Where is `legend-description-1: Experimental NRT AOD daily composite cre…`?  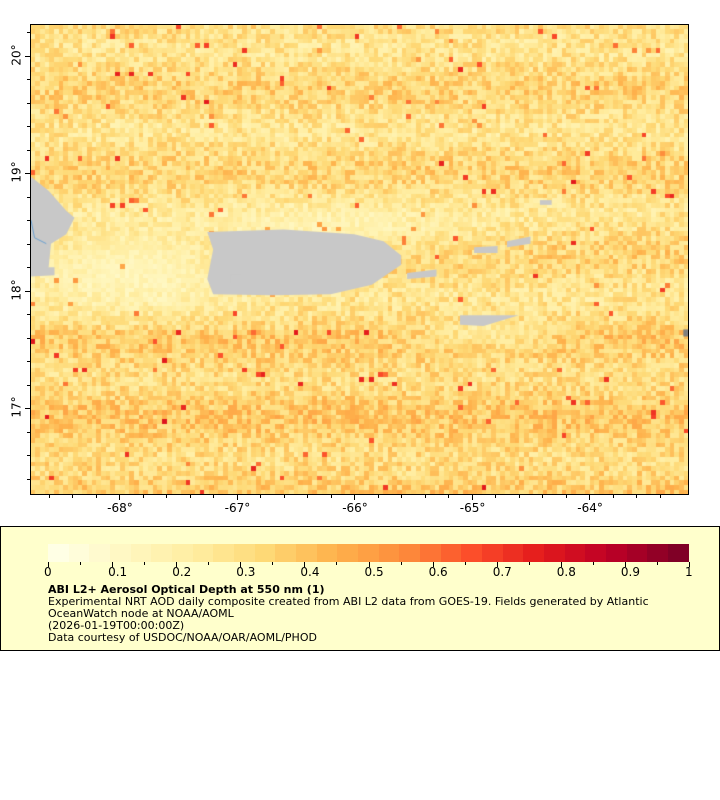
legend-description-1: Experimental NRT AOD daily composite cre… is located at coordinates (348, 601).